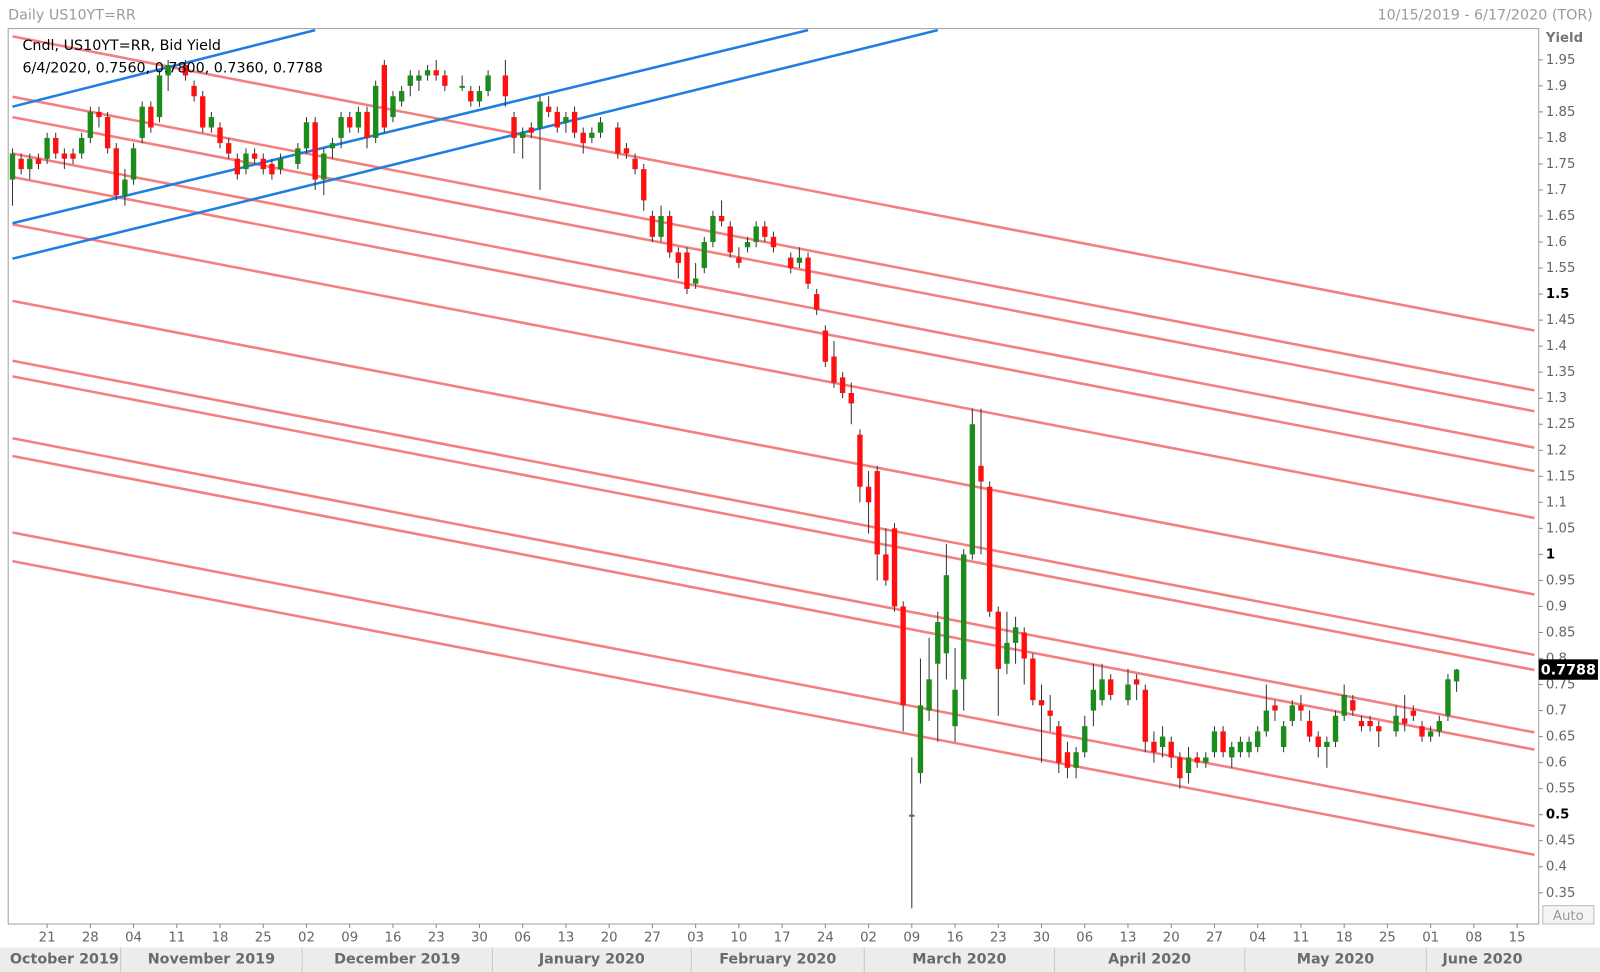  What do you see at coordinates (172, 68) in the screenshot?
I see `info-line: 6/4/2020, 0.7560, 0.7800, 0.7360, 0.7788` at bounding box center [172, 68].